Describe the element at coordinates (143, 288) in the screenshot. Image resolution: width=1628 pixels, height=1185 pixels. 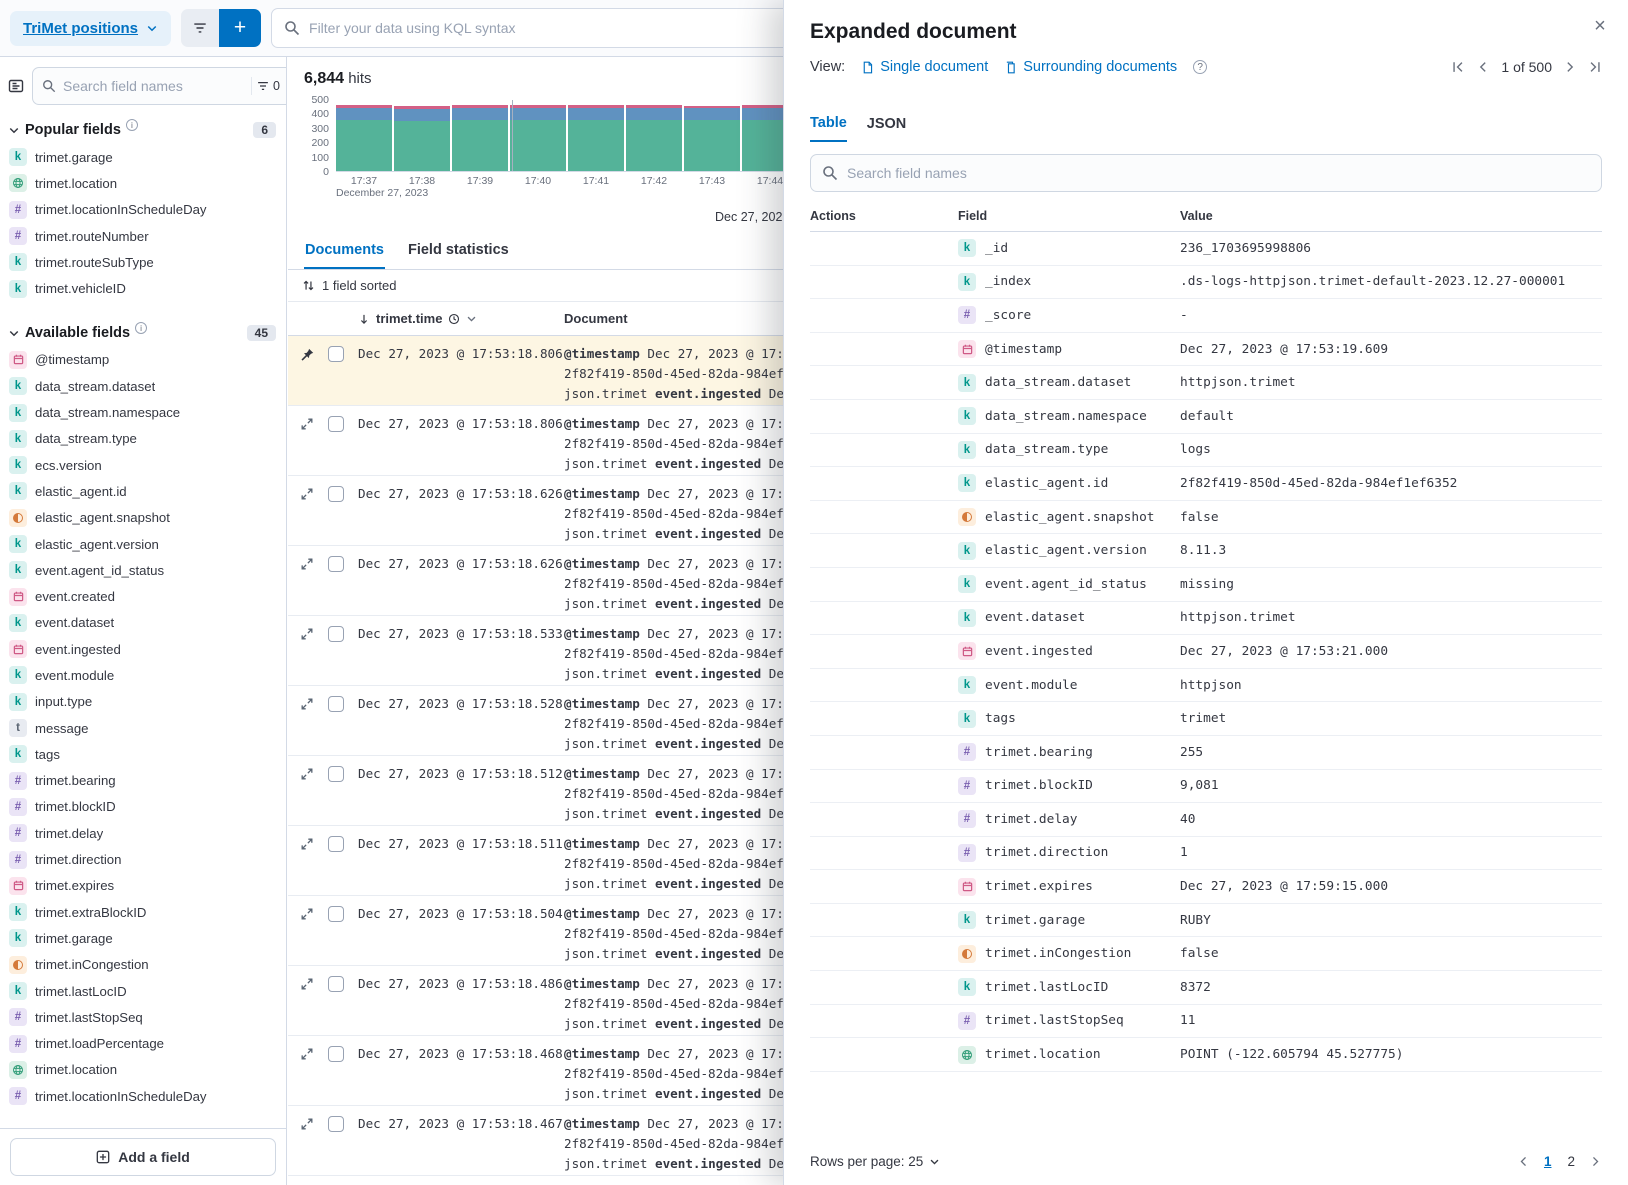
I see `sidebar-field-item: k trimet.vehicleID` at that location.